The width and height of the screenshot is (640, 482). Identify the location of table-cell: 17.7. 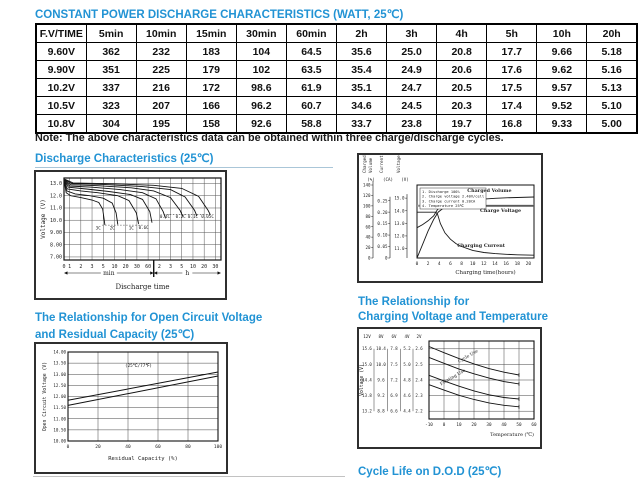
(512, 51).